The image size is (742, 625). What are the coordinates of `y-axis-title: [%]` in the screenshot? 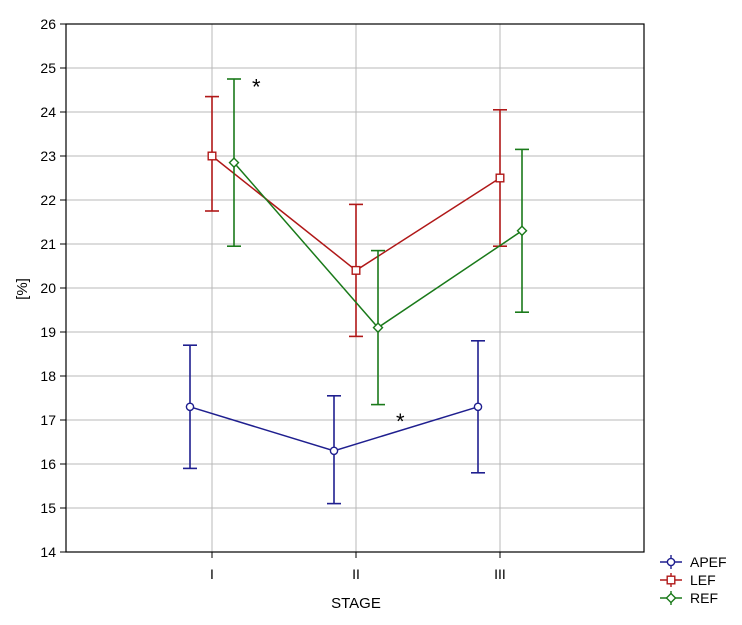 It's located at (22, 289).